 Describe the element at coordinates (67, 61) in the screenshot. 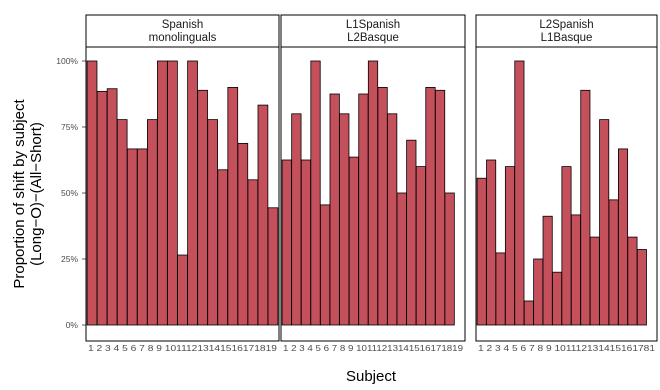

I see `y-tick-label: 100%` at that location.